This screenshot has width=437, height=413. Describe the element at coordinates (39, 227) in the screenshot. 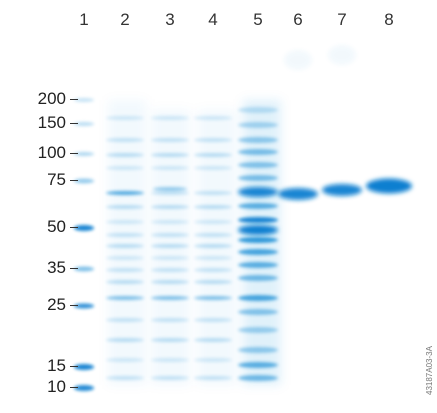

I see `mw-label-50: 50` at that location.